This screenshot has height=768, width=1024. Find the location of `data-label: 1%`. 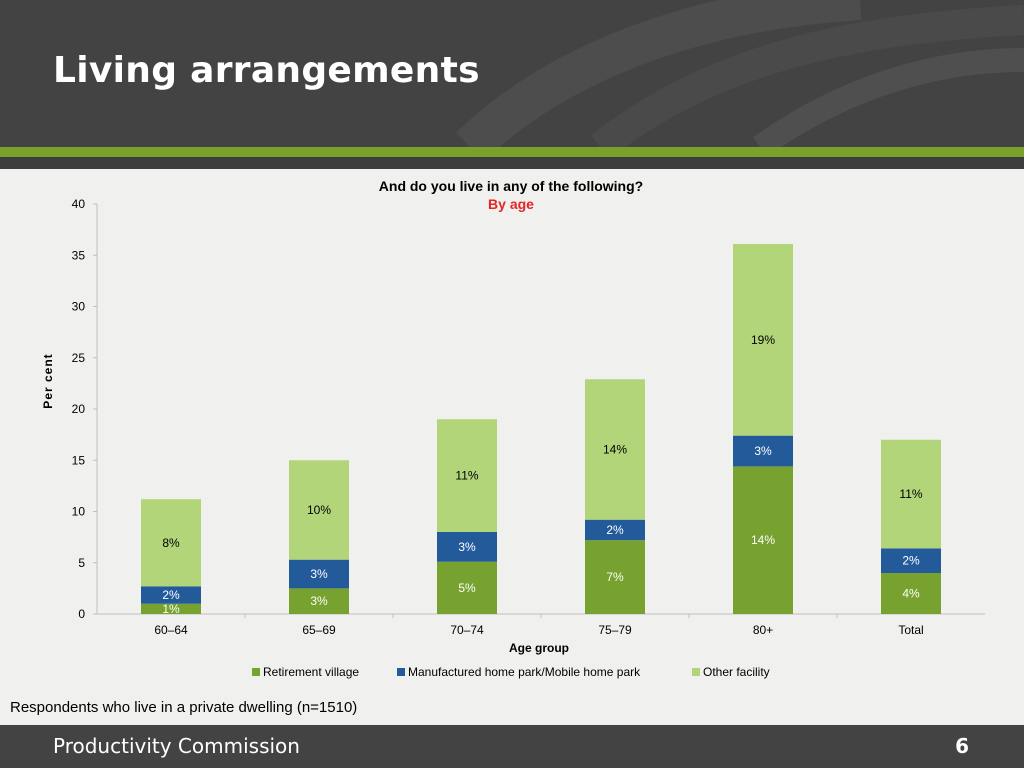

data-label: 1% is located at coordinates (171, 609).